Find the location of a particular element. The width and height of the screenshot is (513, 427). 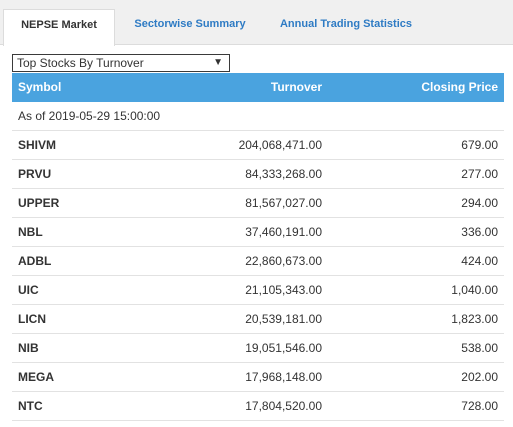

cell-symbol: ADBL is located at coordinates (35, 261).